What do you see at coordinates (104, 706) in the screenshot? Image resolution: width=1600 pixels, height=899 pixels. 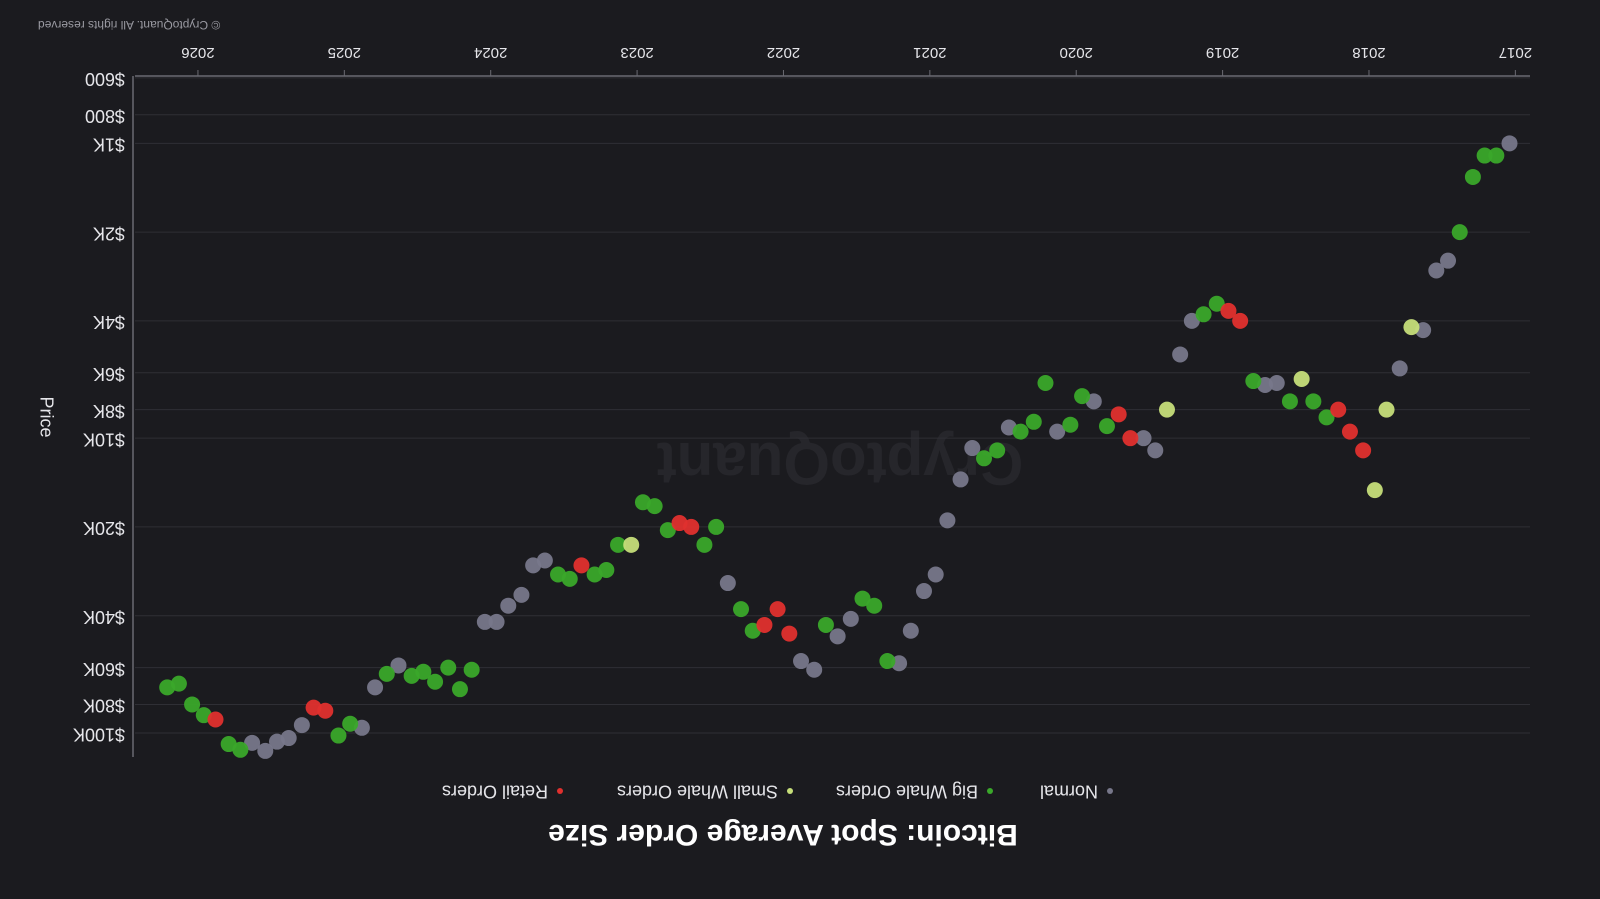 I see `y-tick-label: $80K` at bounding box center [104, 706].